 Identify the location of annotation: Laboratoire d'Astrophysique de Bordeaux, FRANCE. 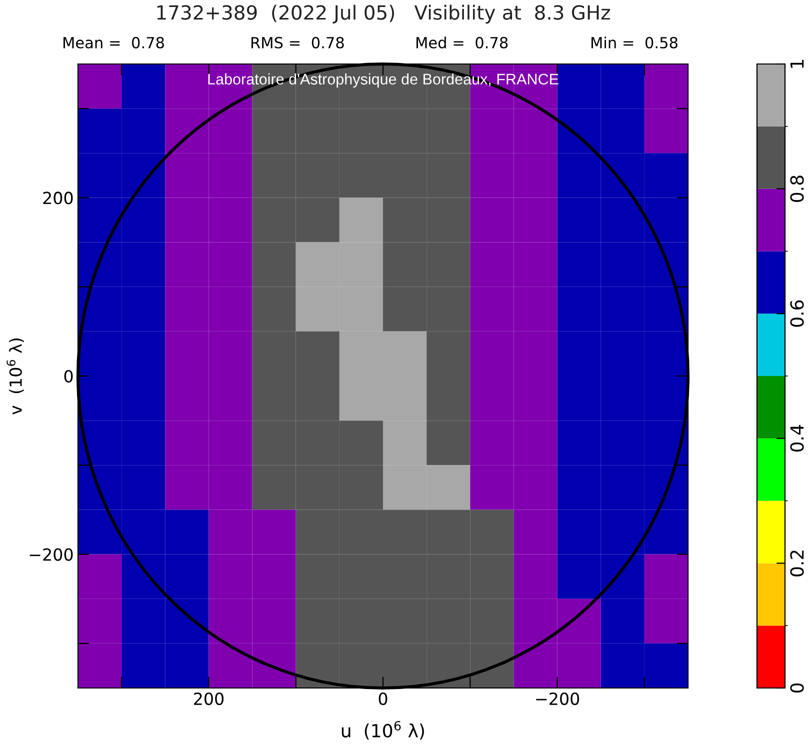
(383, 80).